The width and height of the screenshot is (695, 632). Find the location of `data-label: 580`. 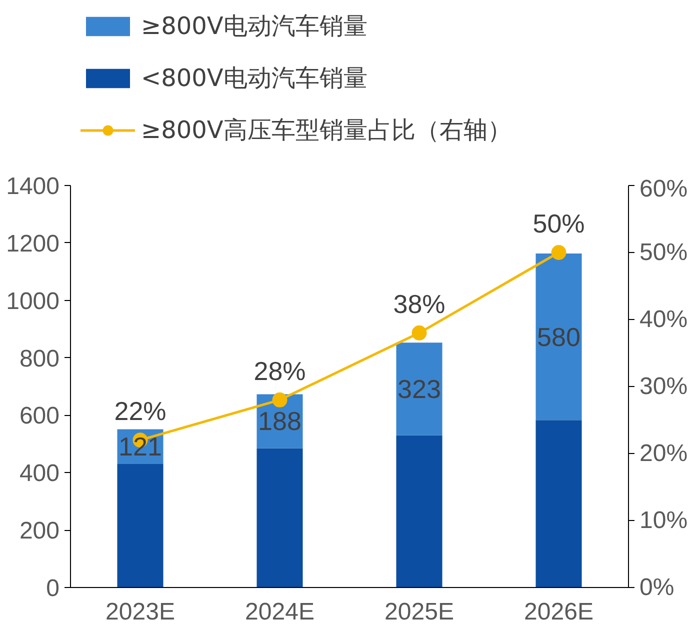

data-label: 580 is located at coordinates (558, 337).